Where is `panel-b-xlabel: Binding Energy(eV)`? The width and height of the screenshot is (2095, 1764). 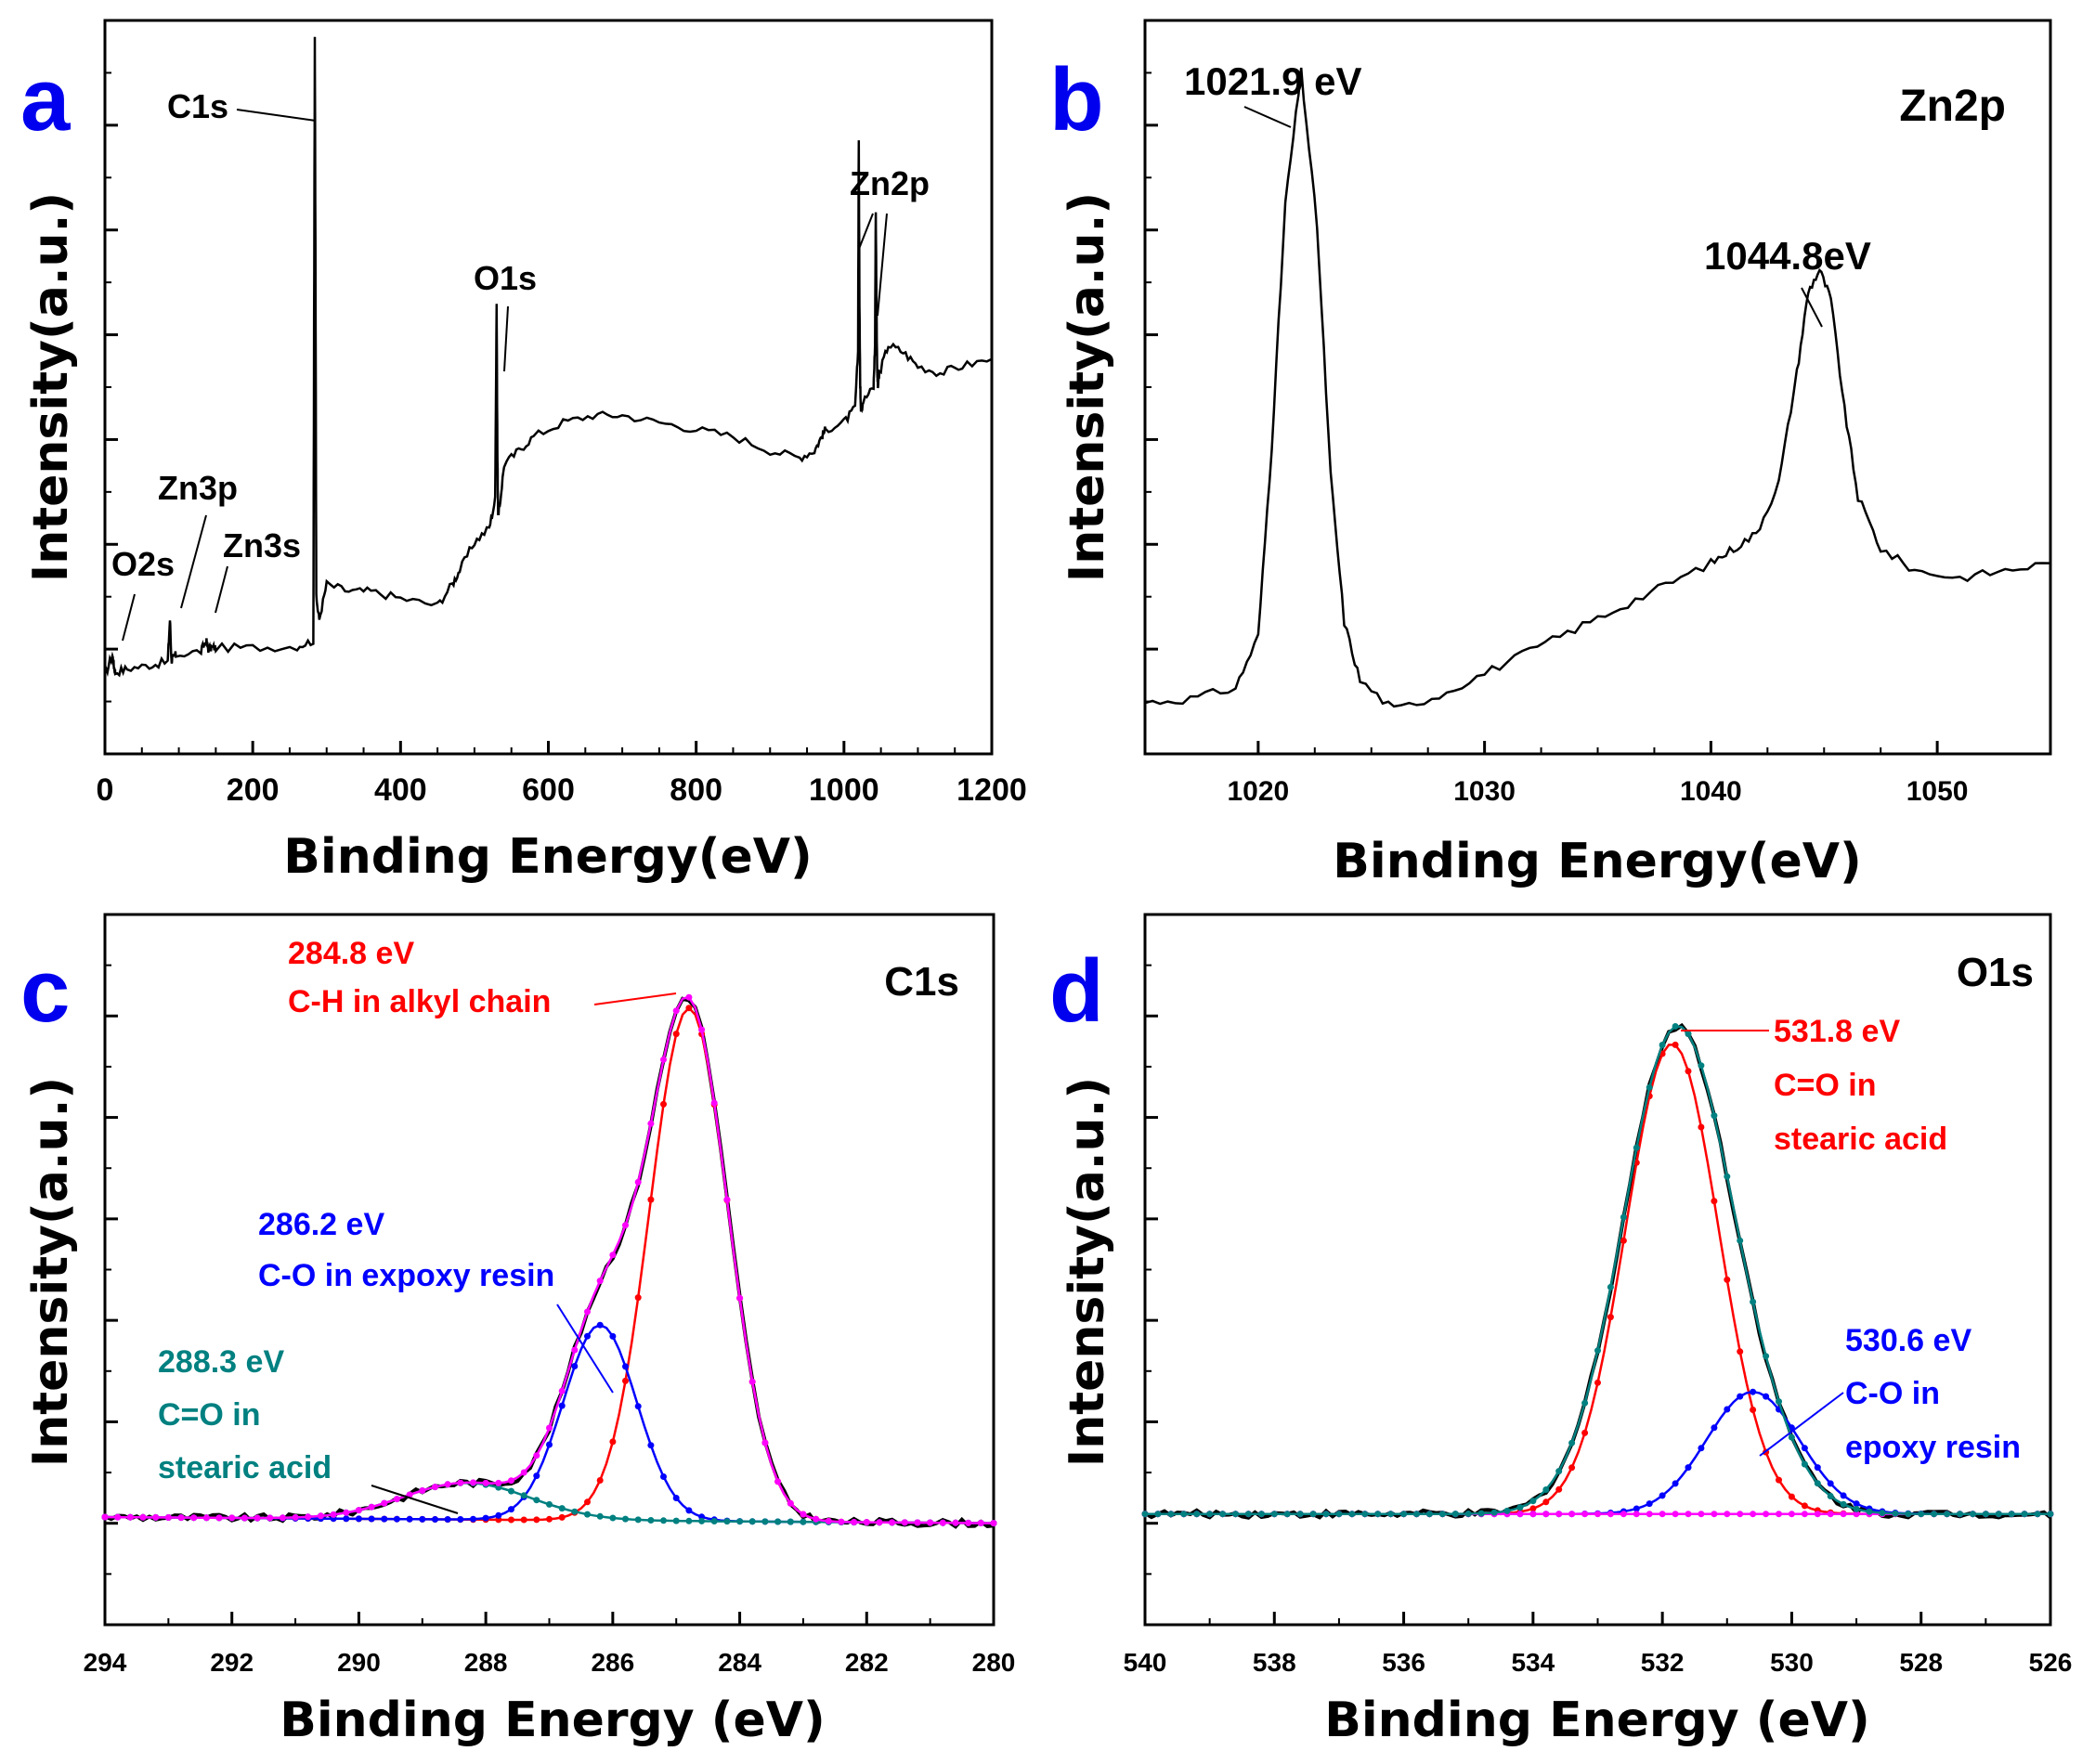
panel-b-xlabel: Binding Energy(eV) is located at coordinates (1598, 861).